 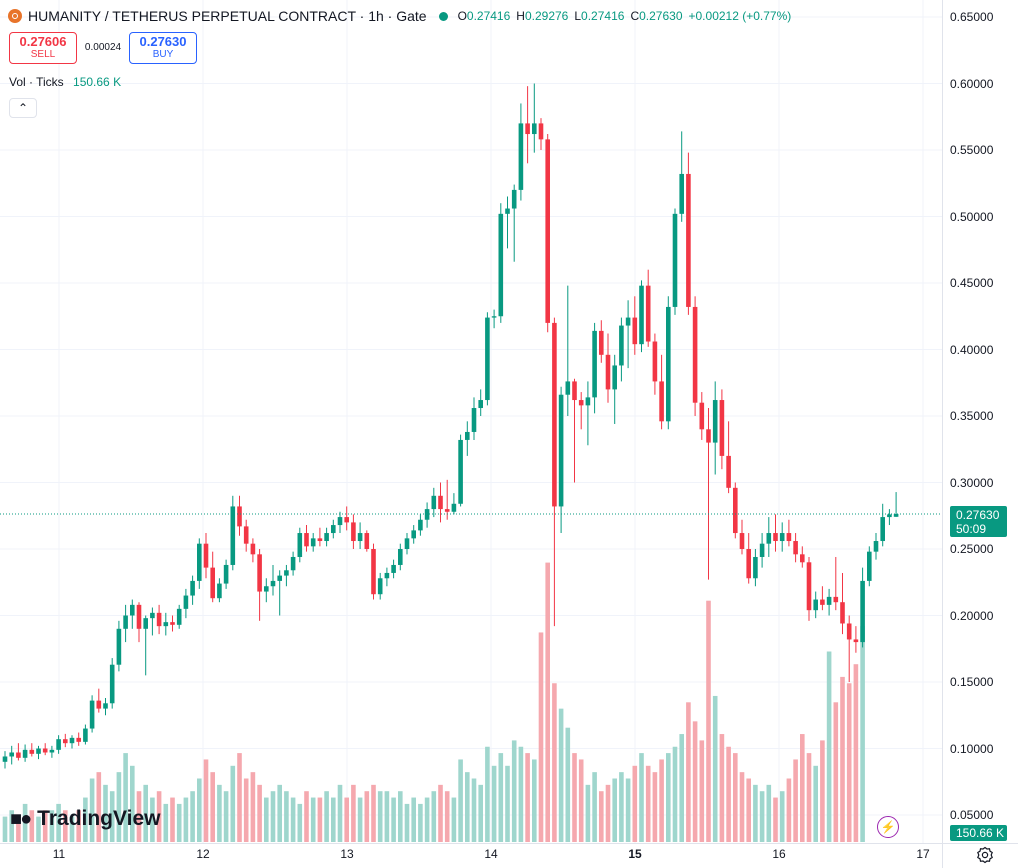 I want to click on buy-price: 0.27630, so click(x=163, y=41).